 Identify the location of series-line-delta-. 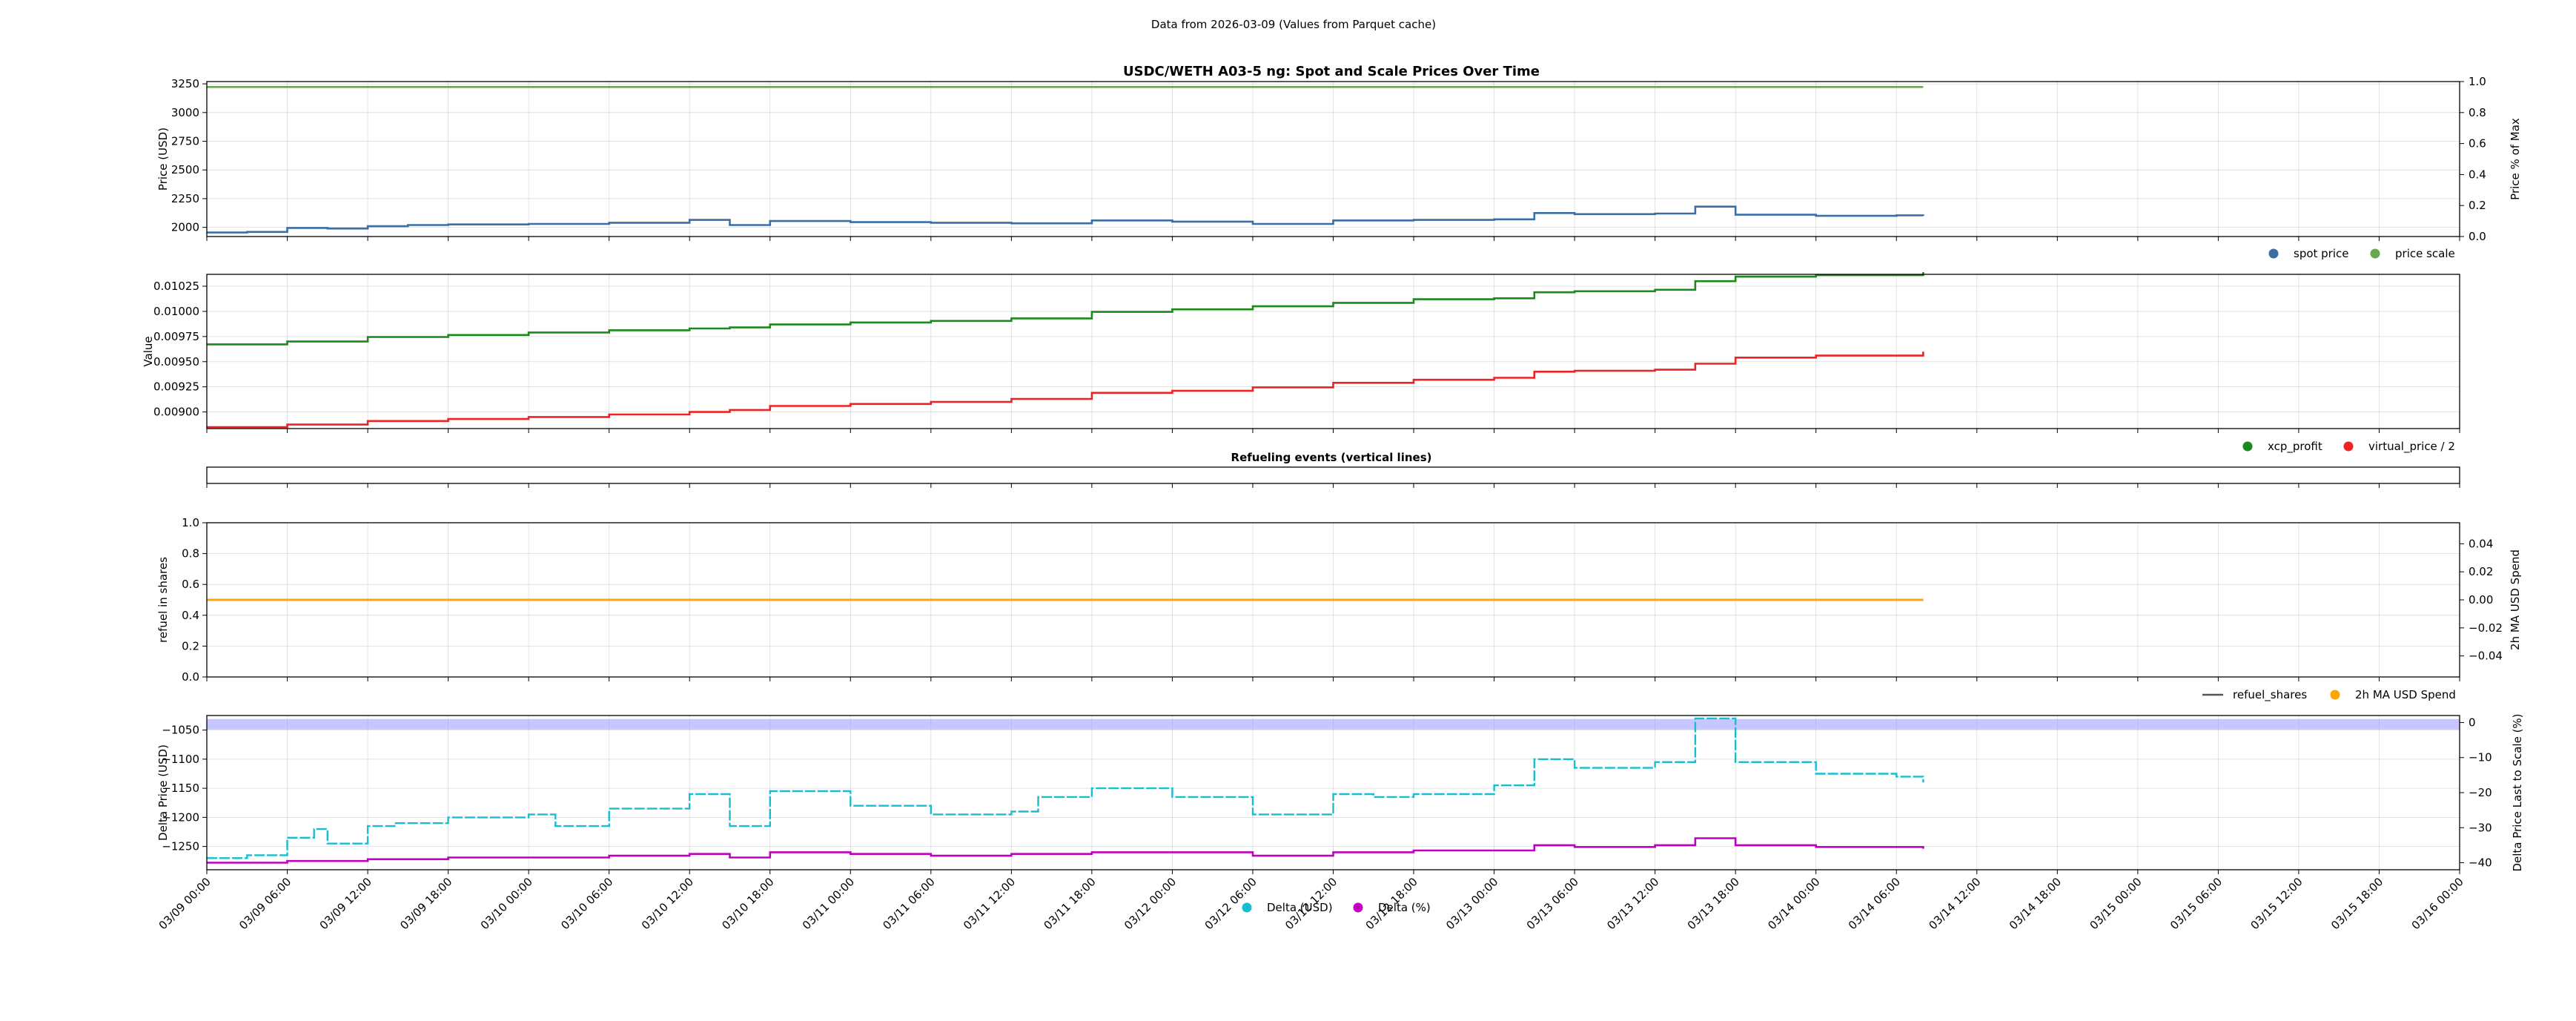
(1065, 850).